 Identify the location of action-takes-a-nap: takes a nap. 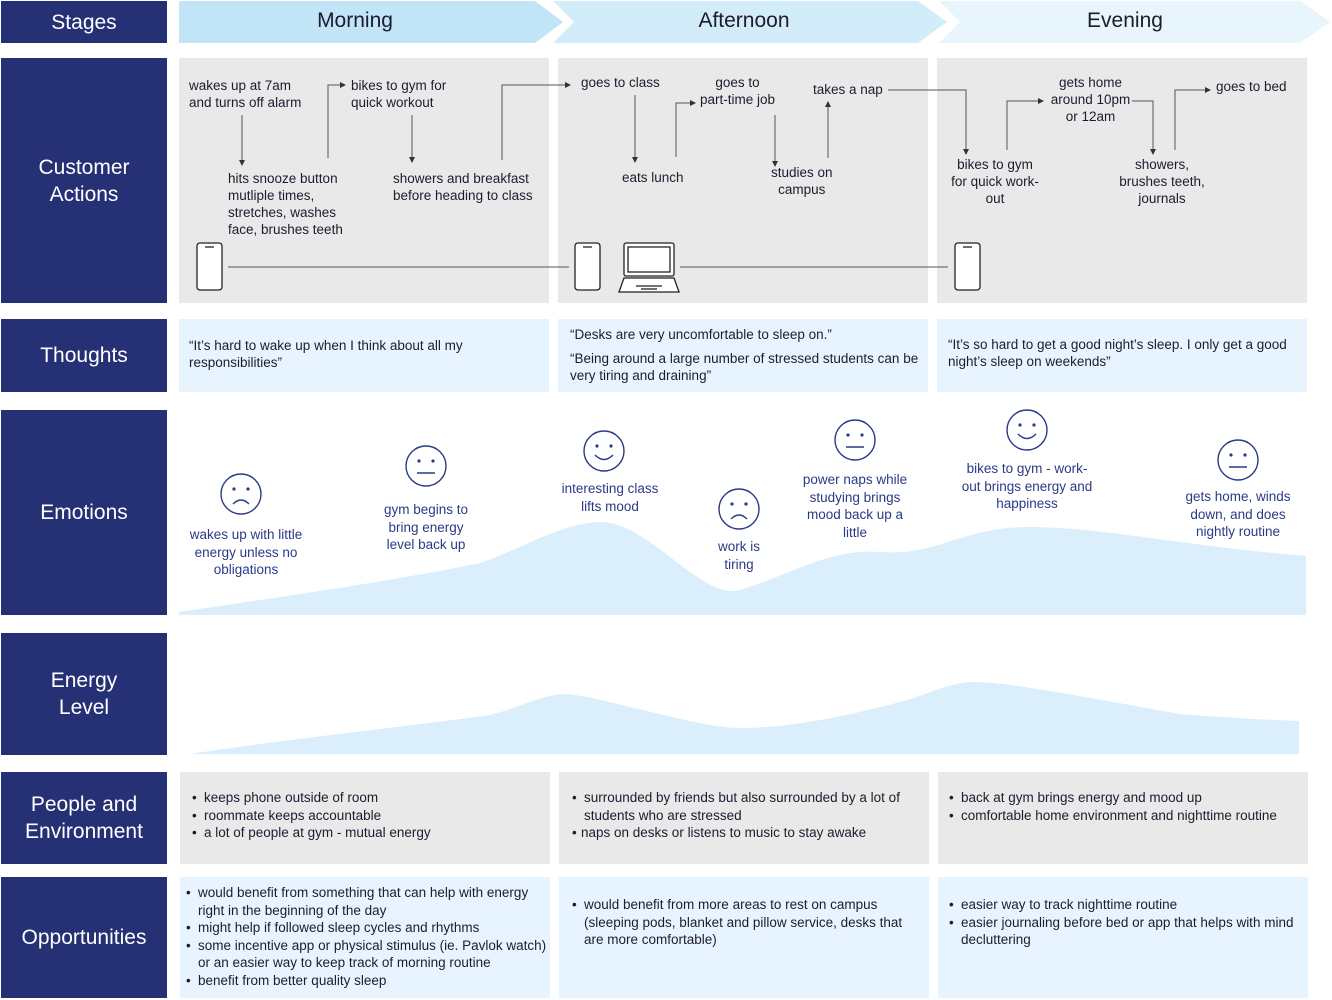
(848, 89).